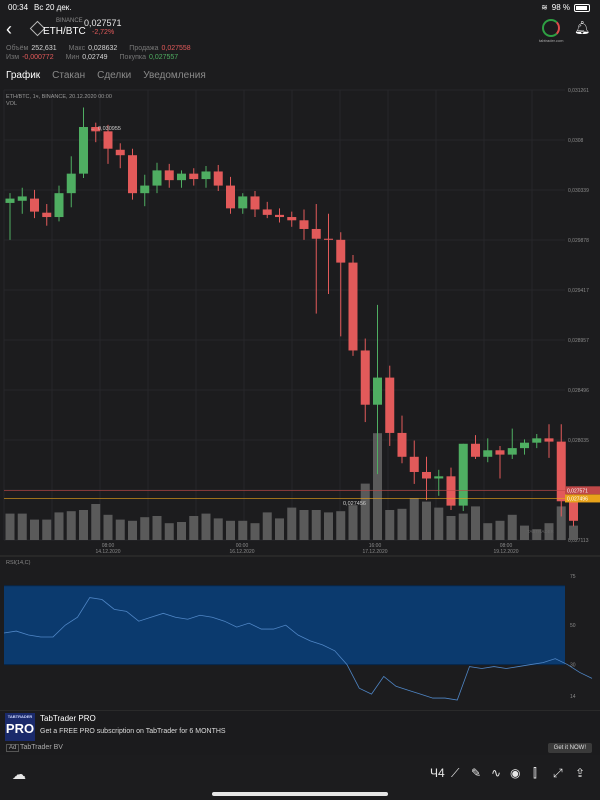 This screenshot has height=800, width=600. What do you see at coordinates (114, 75) in the screenshot?
I see `tab-2: Сделки` at bounding box center [114, 75].